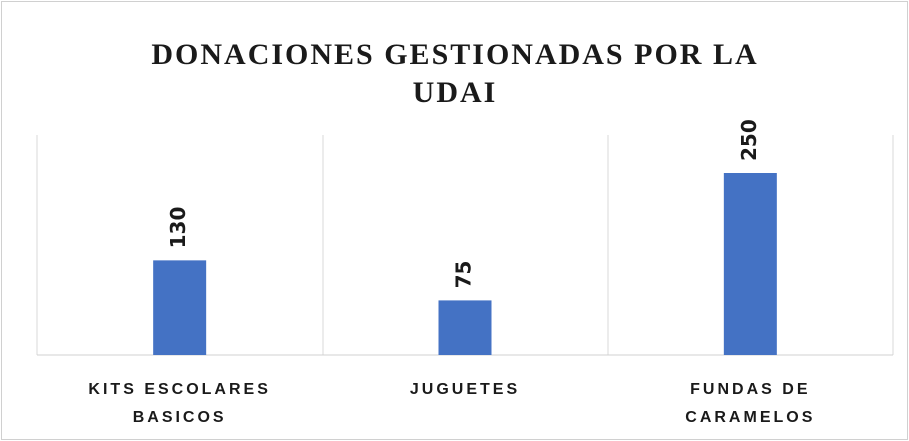 Image resolution: width=909 pixels, height=441 pixels. I want to click on x-tick-label: FUNDAS DE CARAMELOS, so click(750, 403).